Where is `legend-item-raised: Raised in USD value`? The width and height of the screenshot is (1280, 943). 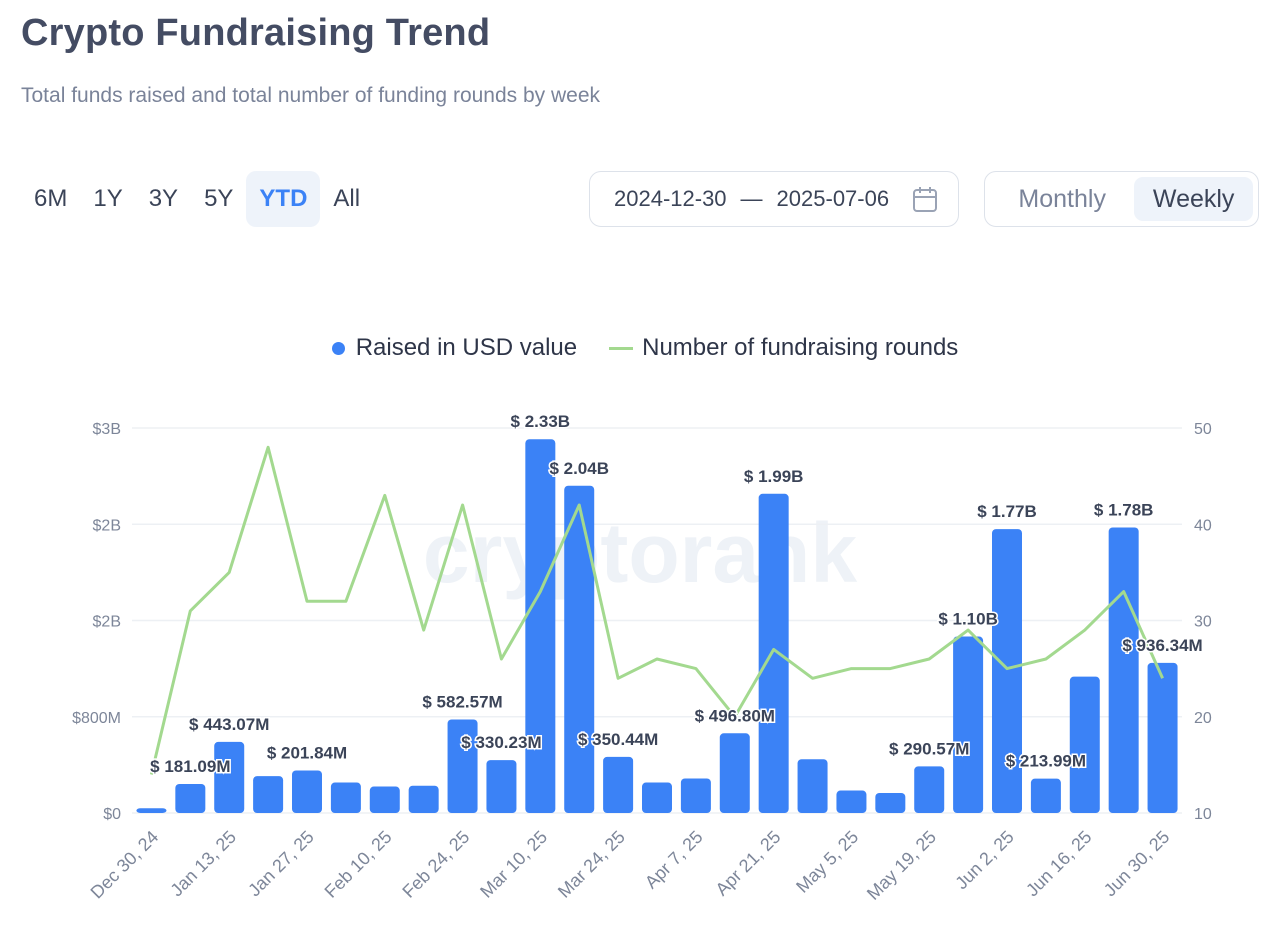 legend-item-raised: Raised in USD value is located at coordinates (454, 348).